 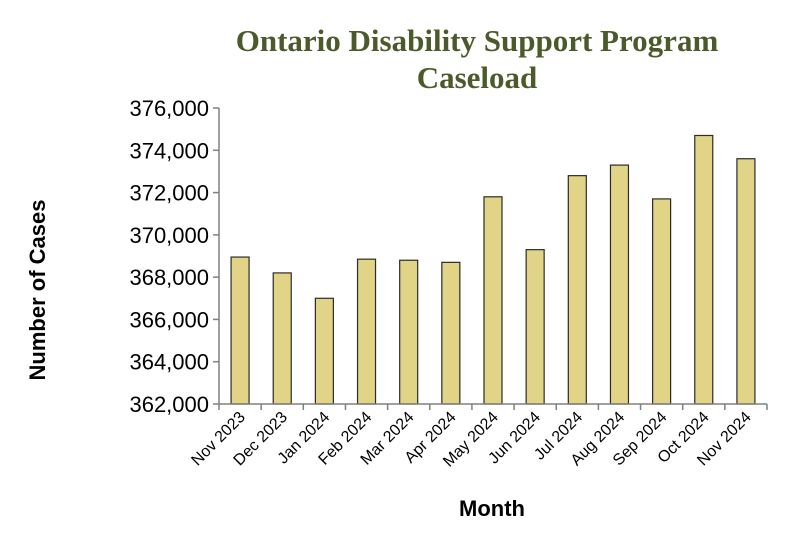 I want to click on y-tick-label: 370,000, so click(x=169, y=235).